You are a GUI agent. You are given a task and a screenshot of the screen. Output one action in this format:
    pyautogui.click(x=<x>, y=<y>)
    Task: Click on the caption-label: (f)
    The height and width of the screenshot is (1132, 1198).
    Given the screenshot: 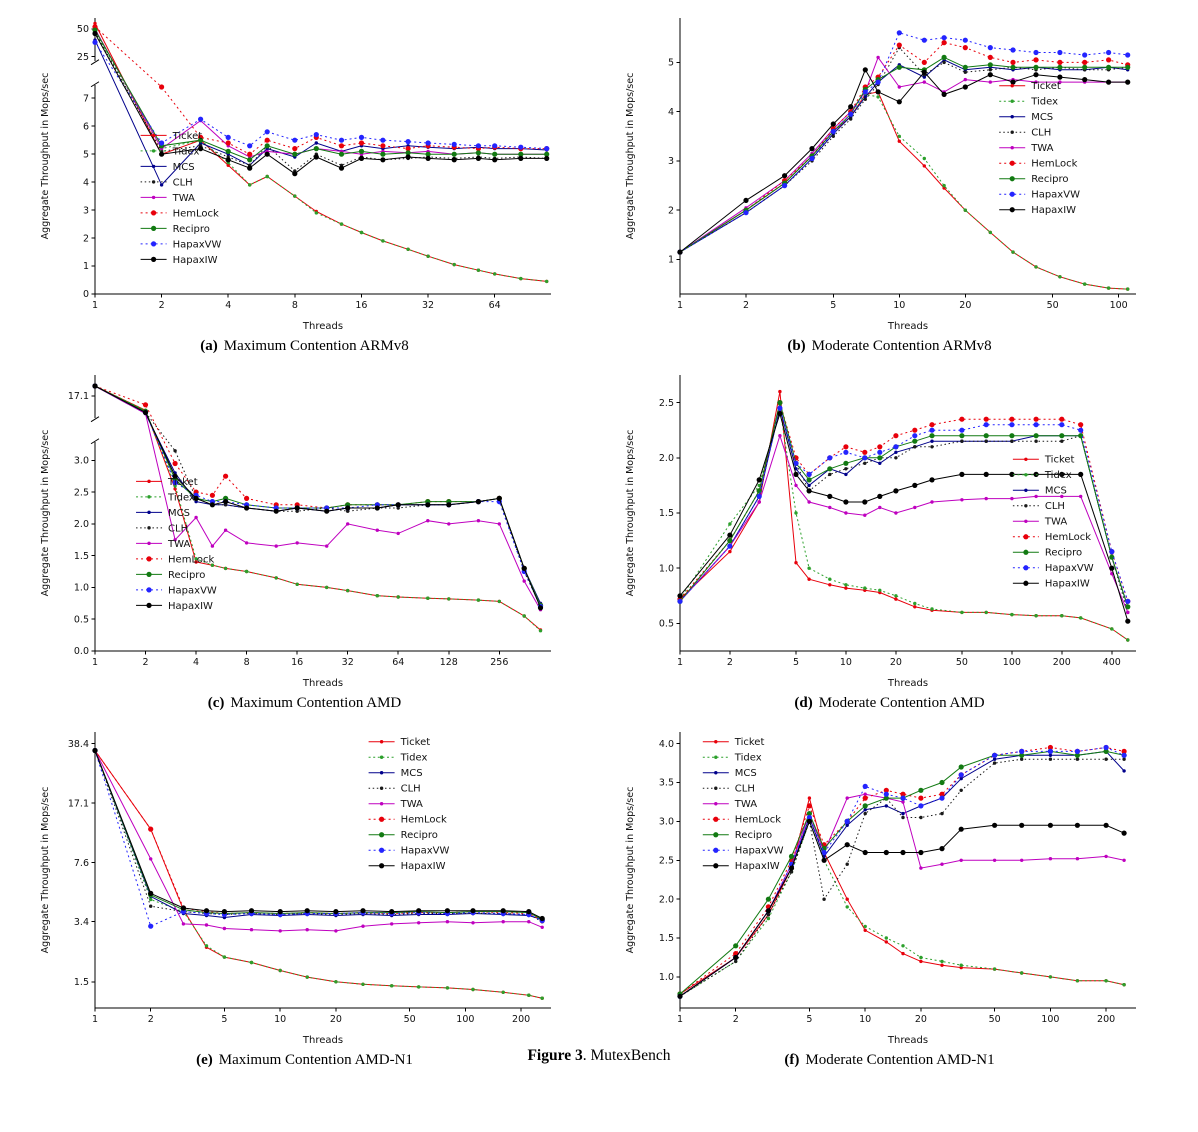 What is the action you would take?
    pyautogui.click(x=792, y=1060)
    